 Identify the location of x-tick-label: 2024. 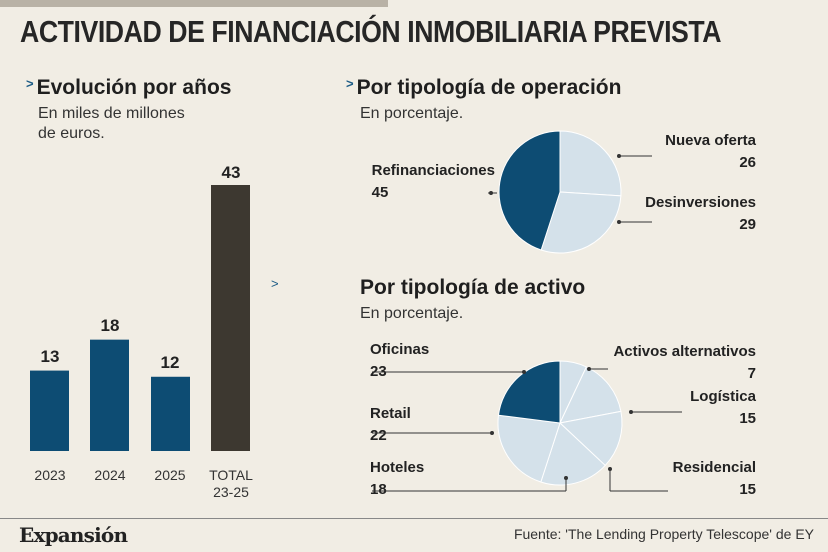
(110, 475).